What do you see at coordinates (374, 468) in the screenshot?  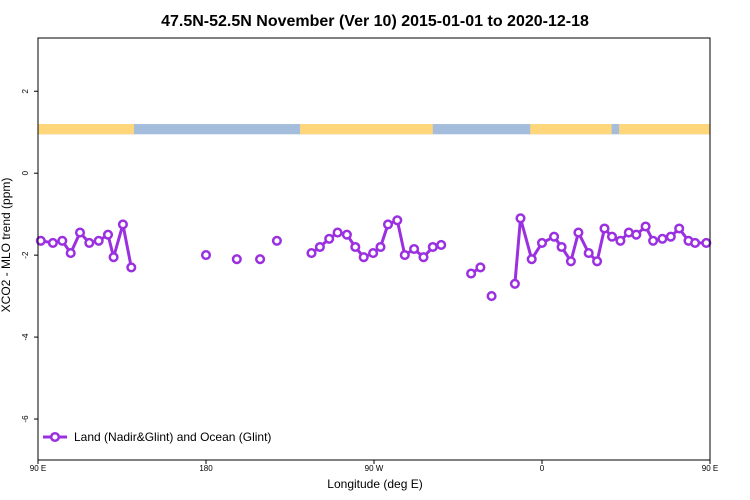 I see `x-tick-label-2: 90 W` at bounding box center [374, 468].